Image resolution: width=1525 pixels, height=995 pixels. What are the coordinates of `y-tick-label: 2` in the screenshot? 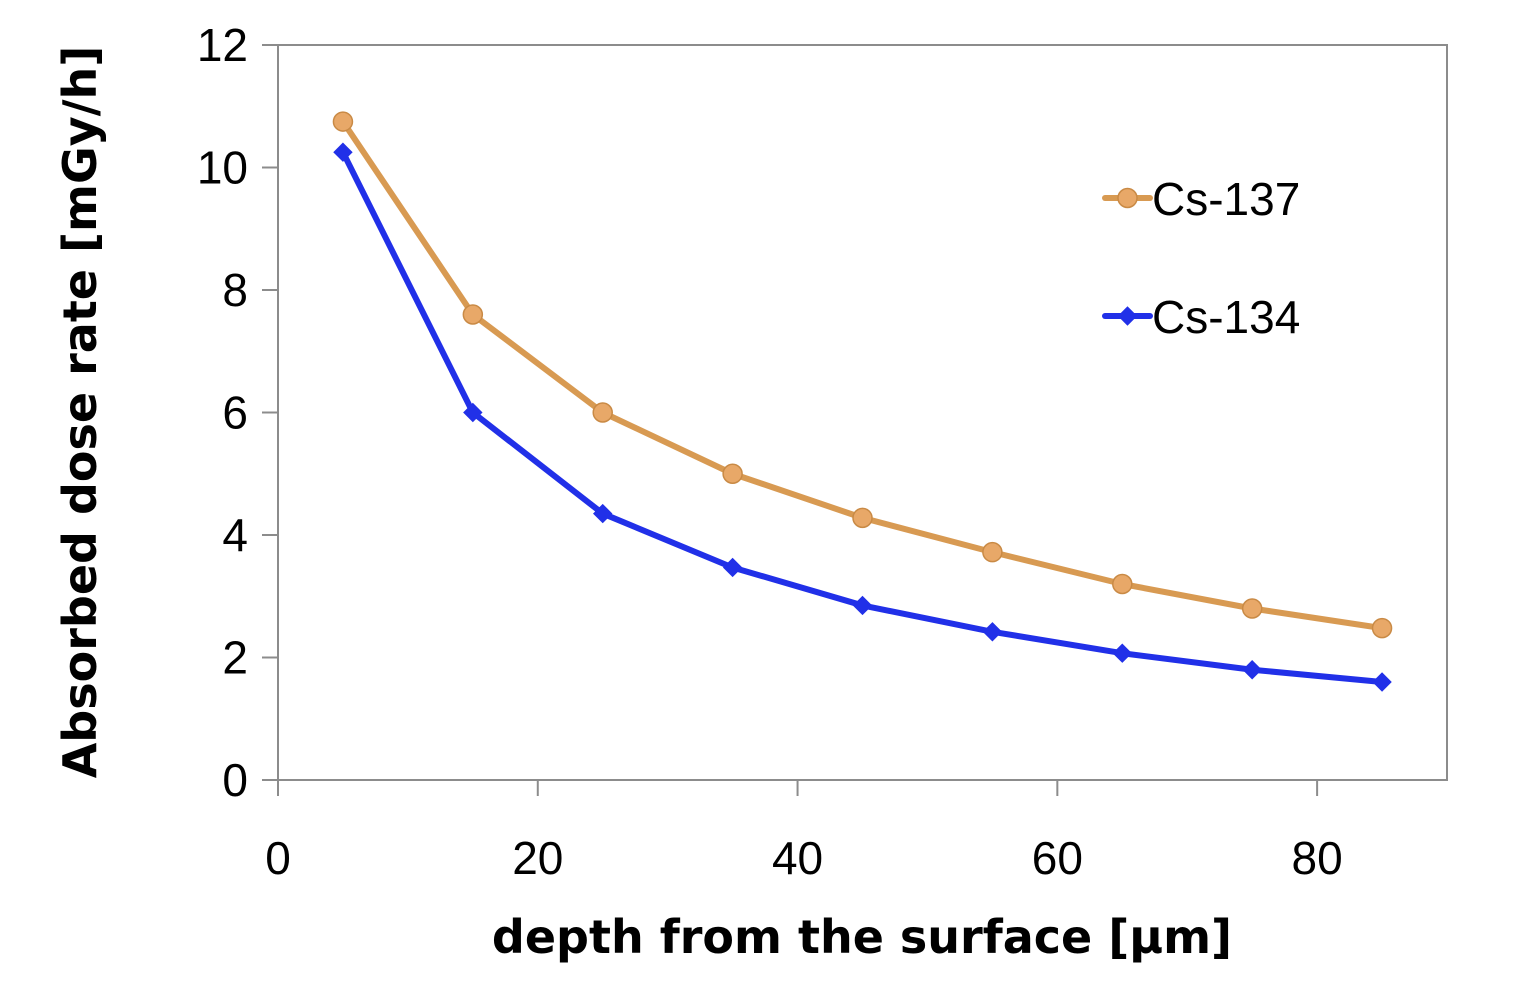 It's located at (235, 658).